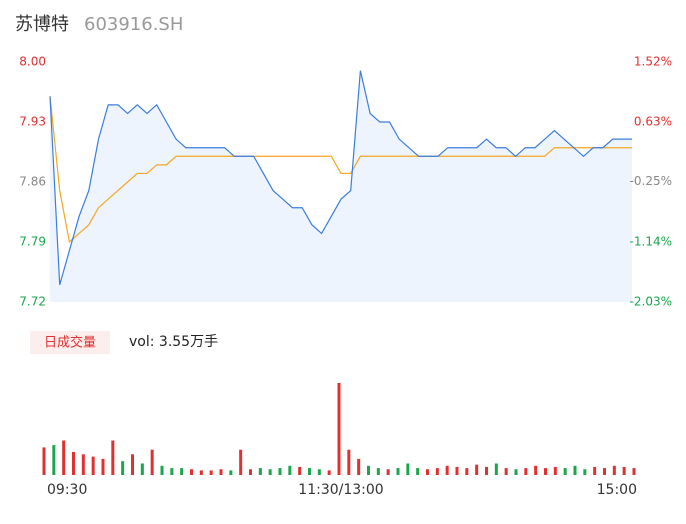  I want to click on x-tick-label: 11:30/13:00, so click(340, 490).